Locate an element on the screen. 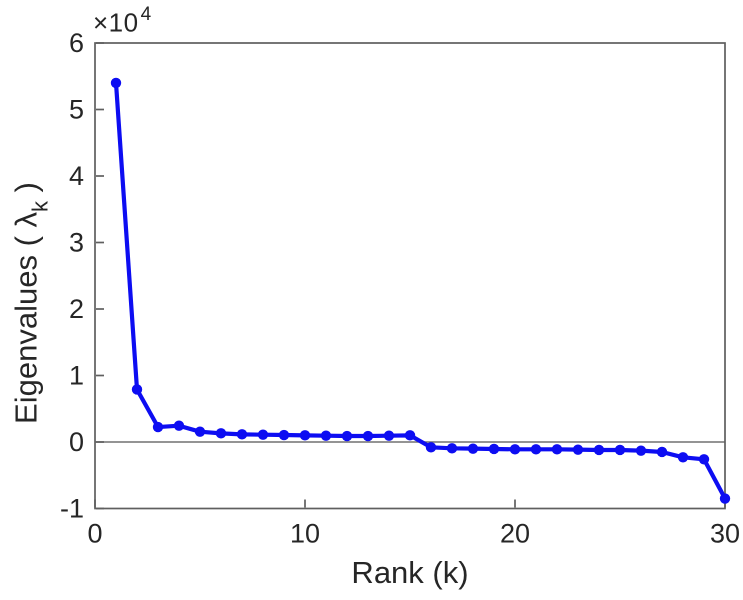 The image size is (743, 600). x-axis-label: Rank (k) is located at coordinates (410, 572).